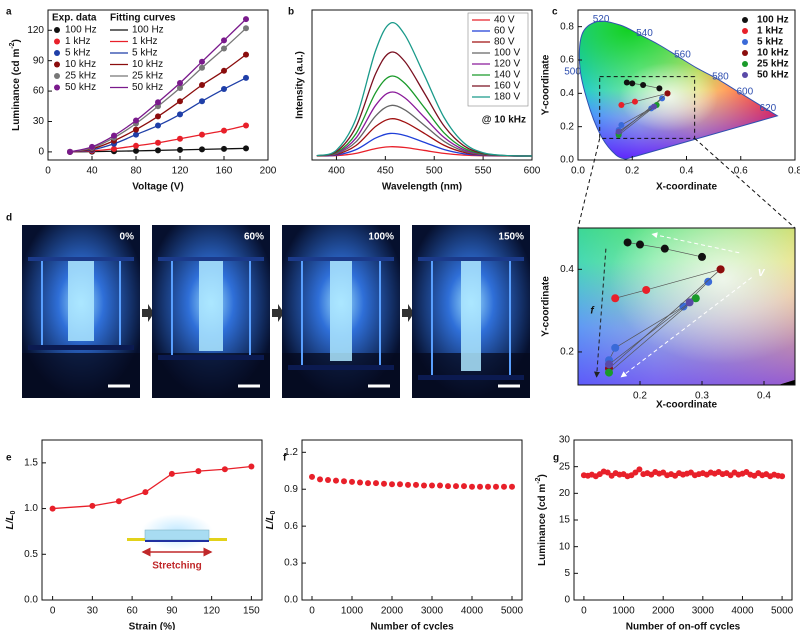  Describe the element at coordinates (268, 171) in the screenshot. I see `x-tick-label: 200` at that location.